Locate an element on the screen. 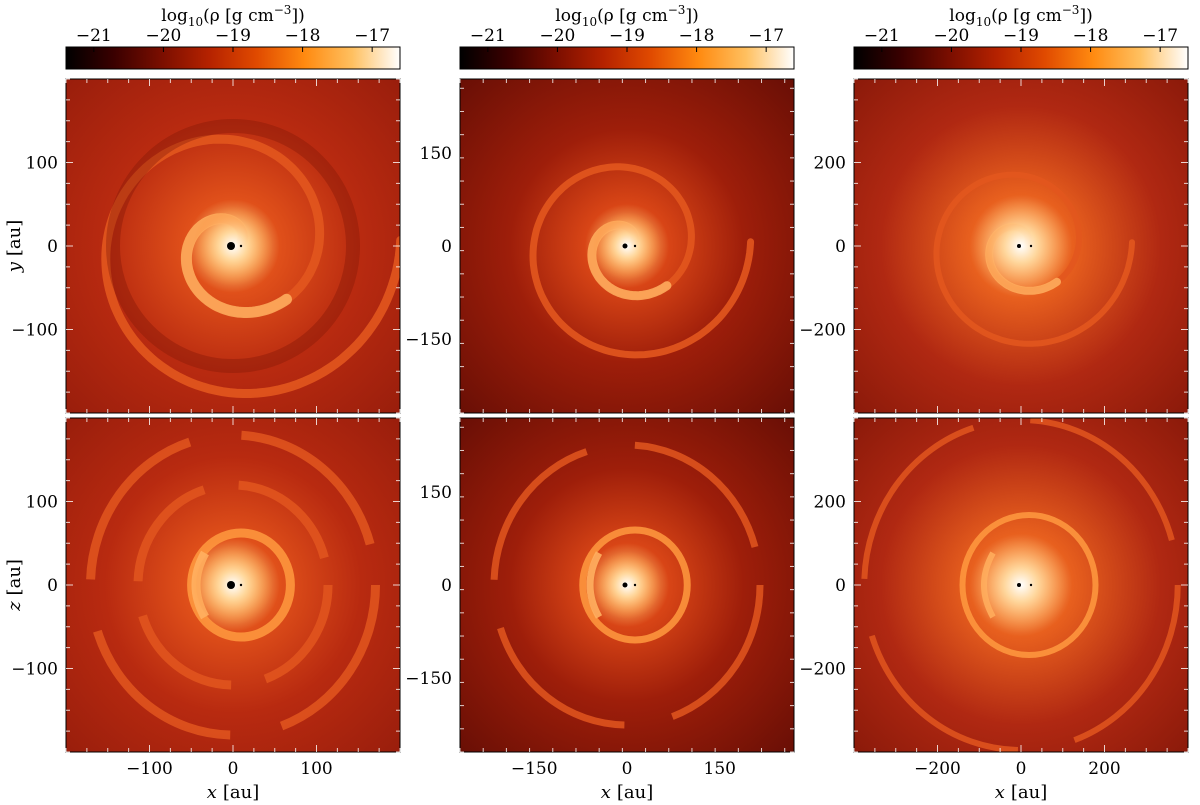 The image size is (1200, 805). panel-face-on-3: −200 0 200 is located at coordinates (994, 246).